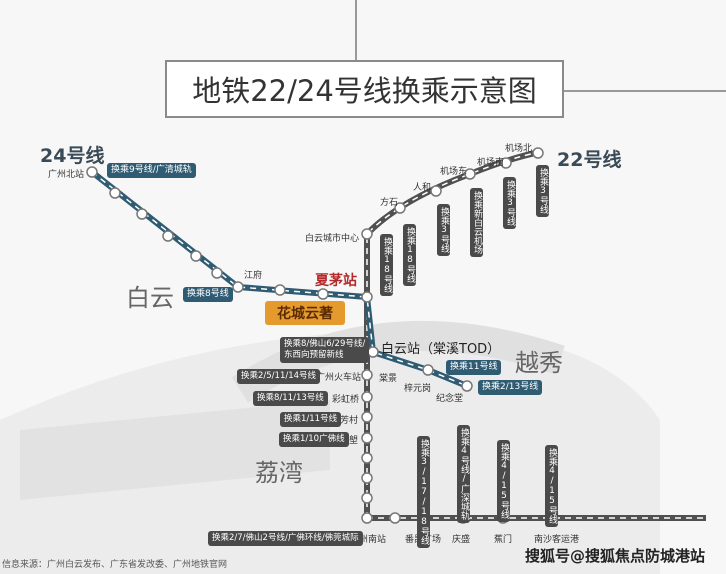 This screenshot has height=574, width=726. What do you see at coordinates (349, 421) in the screenshot?
I see `station-label: 芳村` at bounding box center [349, 421].